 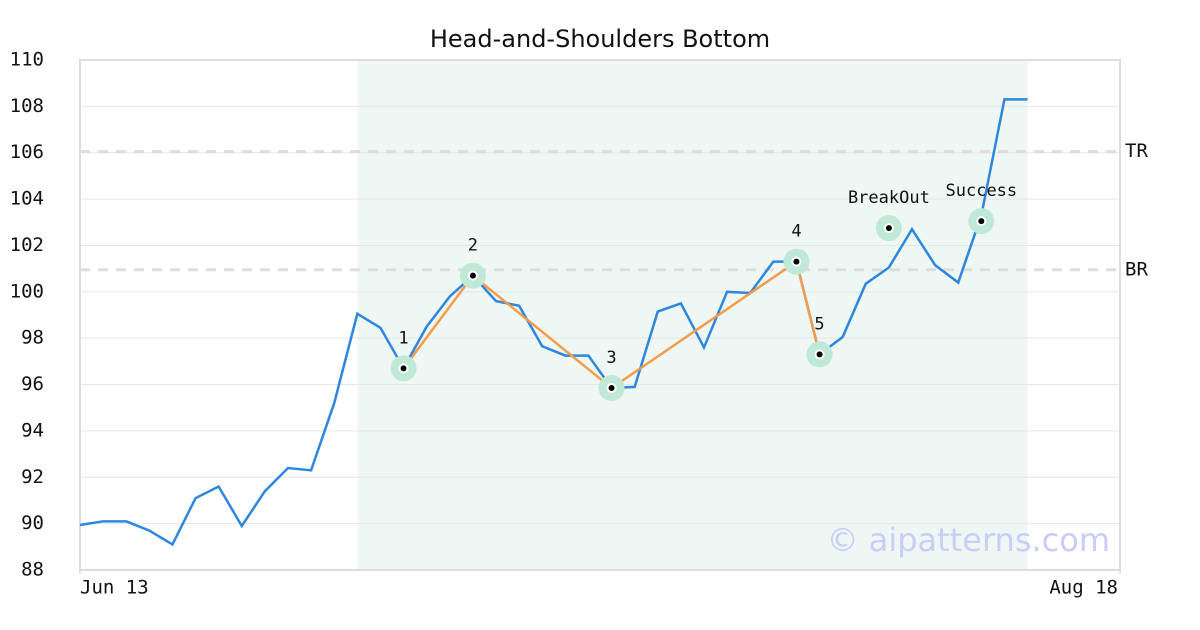 I want to click on pattern-point-label: 2, so click(x=473, y=246).